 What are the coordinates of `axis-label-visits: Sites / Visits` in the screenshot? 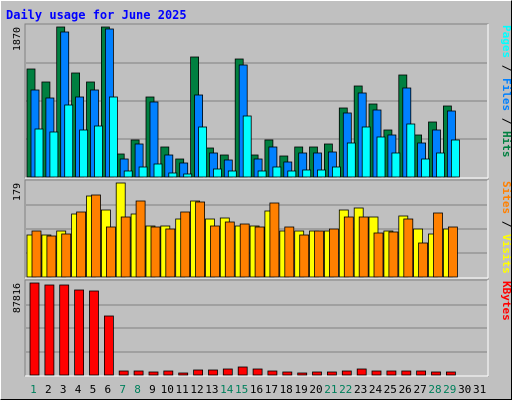 It's located at (506, 227).